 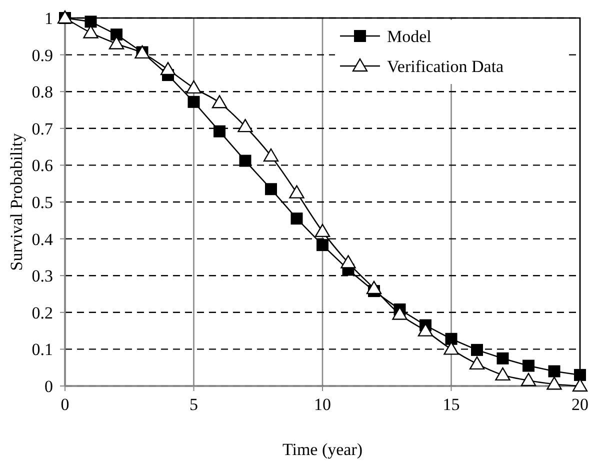 What do you see at coordinates (445, 66) in the screenshot?
I see `legend-label: Verification Data` at bounding box center [445, 66].